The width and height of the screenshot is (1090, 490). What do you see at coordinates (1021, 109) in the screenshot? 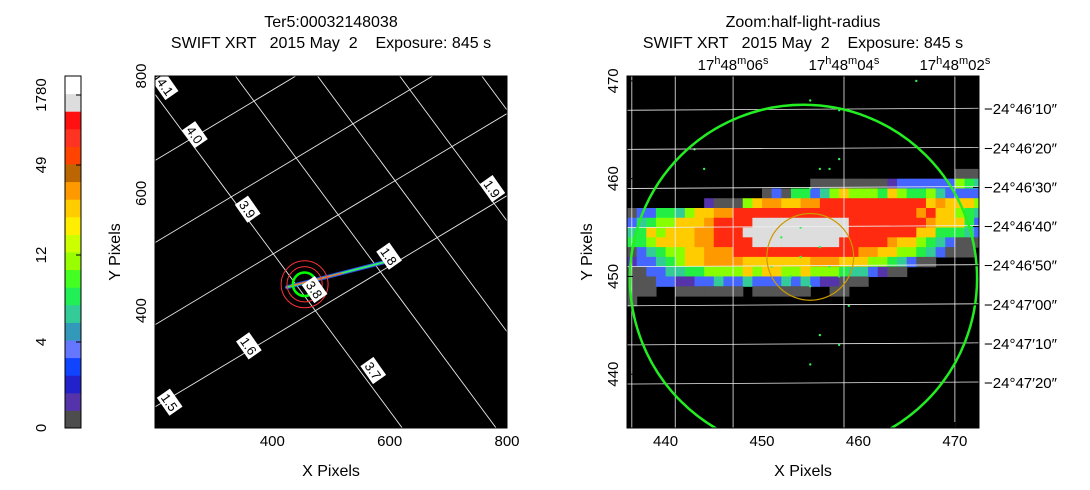
I see `dec-tick-label: −24°46′10″` at bounding box center [1021, 109].